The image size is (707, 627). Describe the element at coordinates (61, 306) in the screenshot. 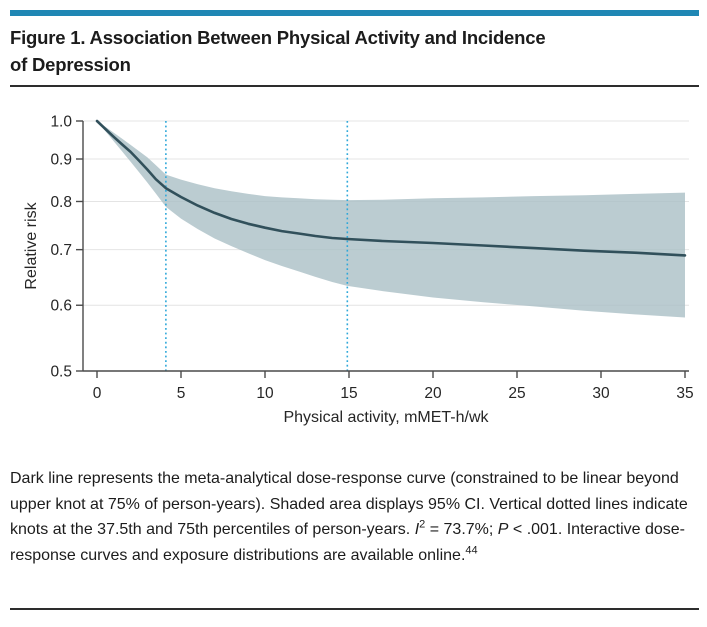

I see `y-tick-label: 0.6` at that location.